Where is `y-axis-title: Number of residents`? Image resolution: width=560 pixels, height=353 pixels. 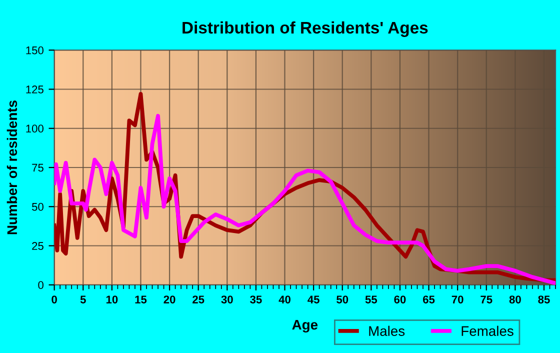 y-axis-title: Number of residents is located at coordinates (12, 167).